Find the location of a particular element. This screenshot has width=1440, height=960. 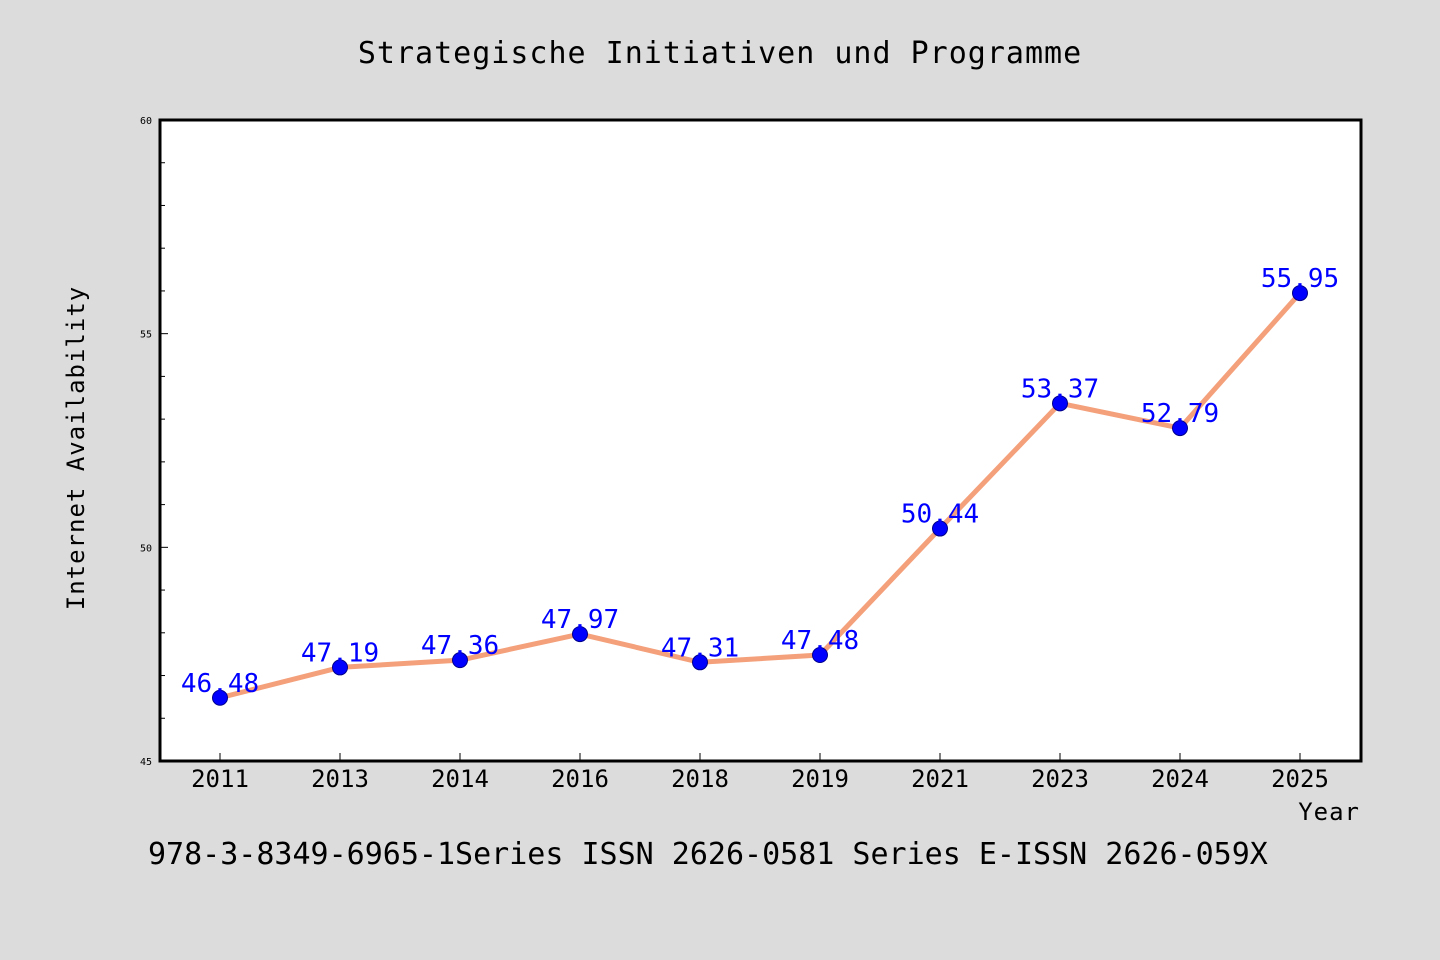

x-tick-label: 2023 is located at coordinates (1060, 779).